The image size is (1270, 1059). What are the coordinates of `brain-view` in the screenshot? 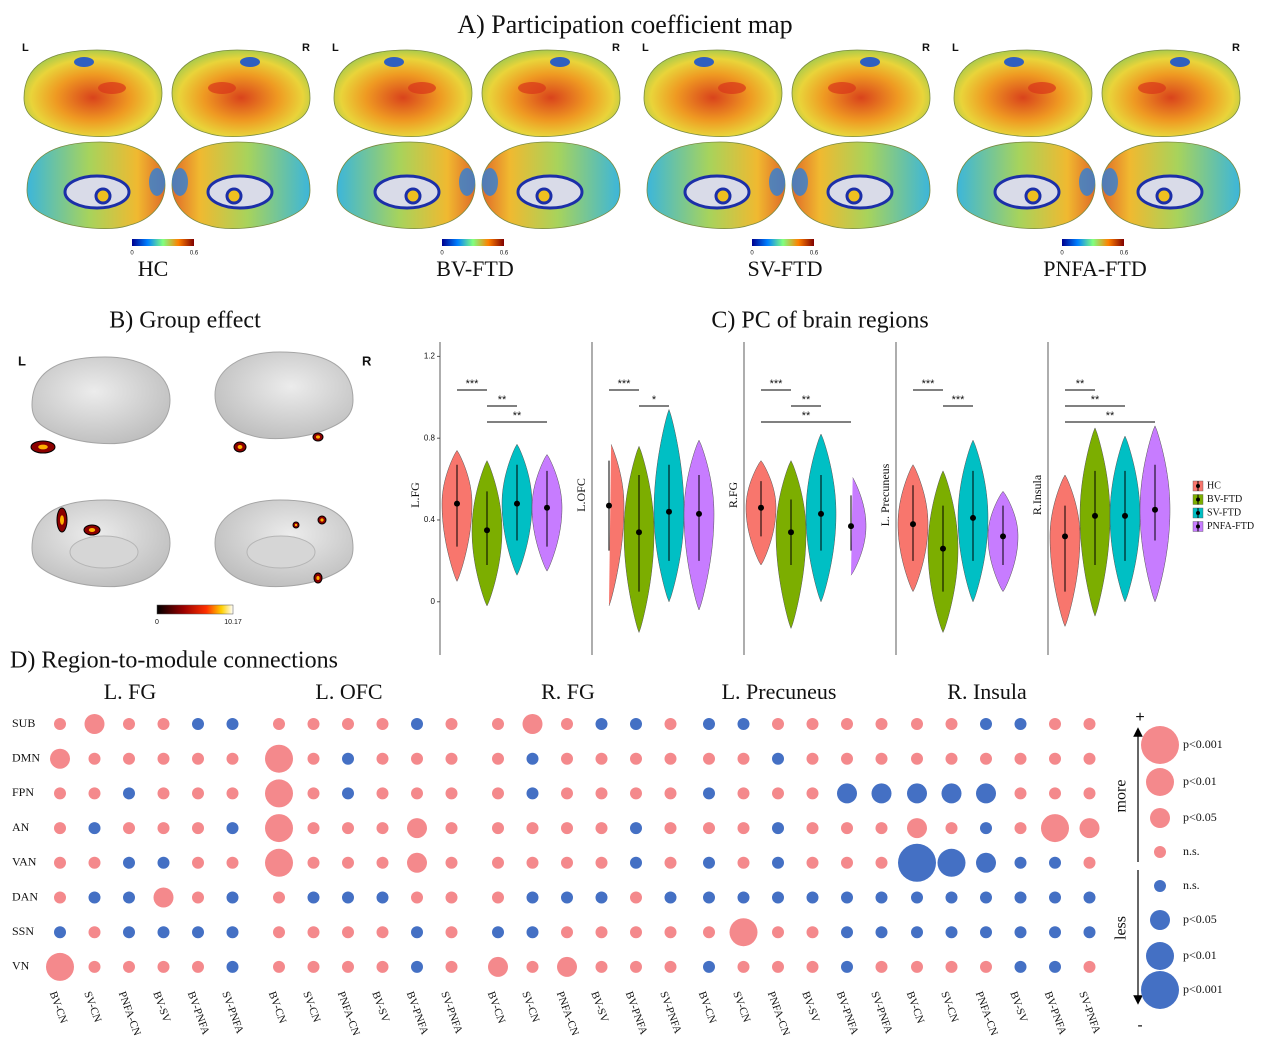 It's located at (716, 185).